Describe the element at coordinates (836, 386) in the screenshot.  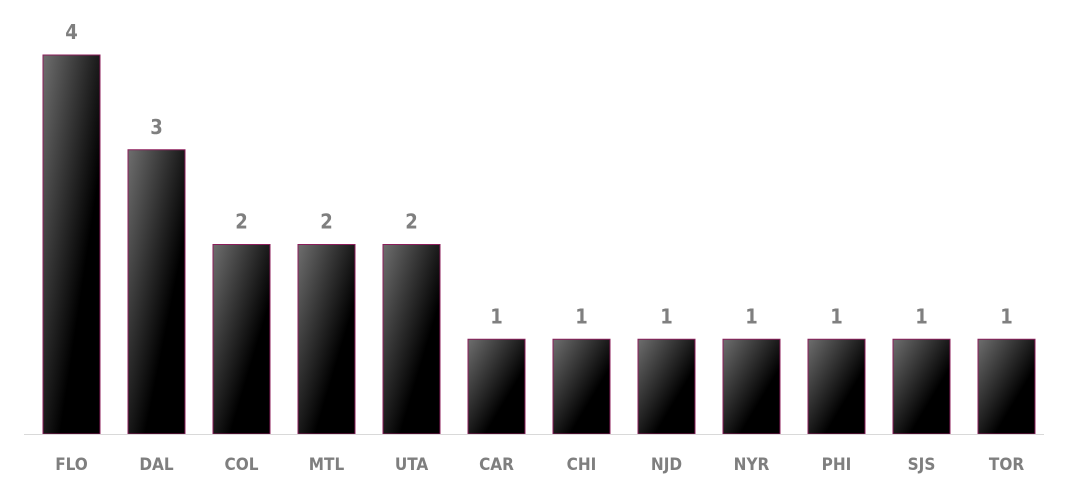
I see `bar-phi` at that location.